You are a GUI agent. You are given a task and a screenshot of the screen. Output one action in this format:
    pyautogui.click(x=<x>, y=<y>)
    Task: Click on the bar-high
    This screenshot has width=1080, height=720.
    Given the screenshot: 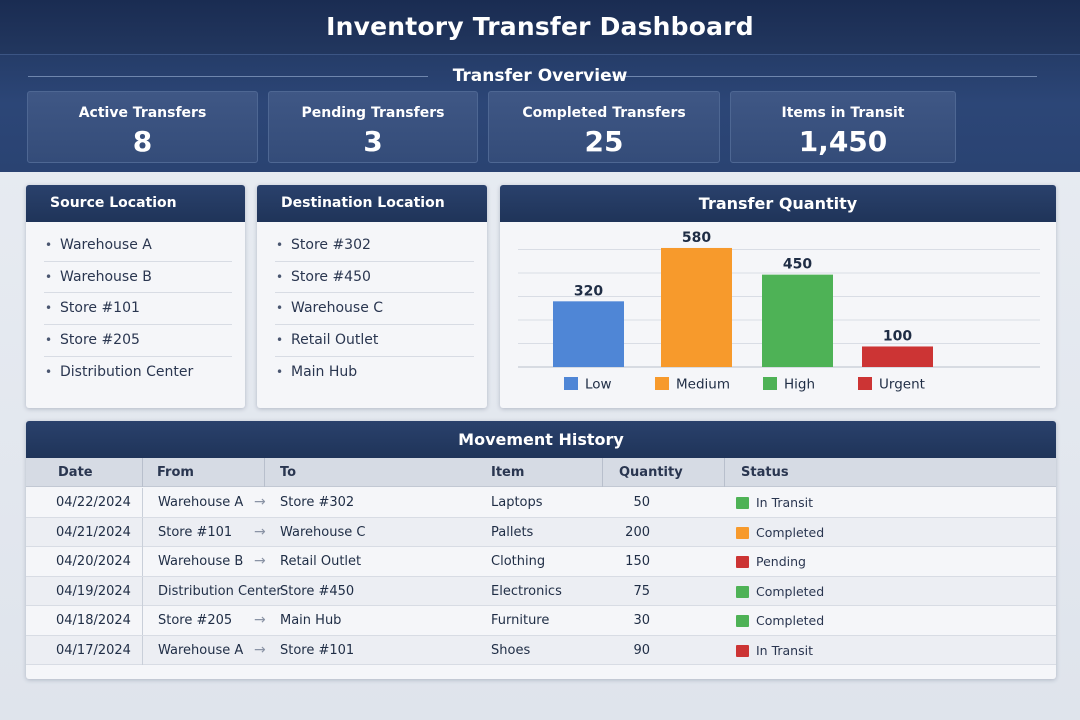 What is the action you would take?
    pyautogui.click(x=797, y=320)
    